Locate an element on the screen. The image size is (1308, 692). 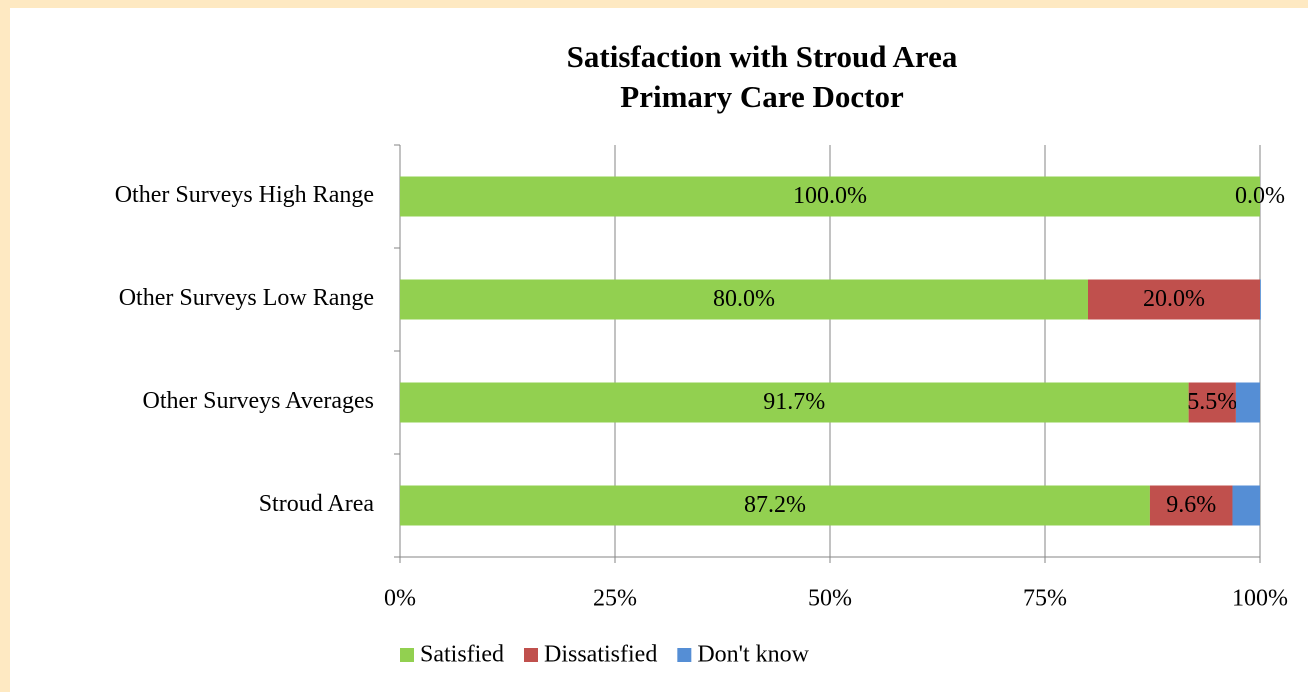
data-label: 9.6% is located at coordinates (1191, 505).